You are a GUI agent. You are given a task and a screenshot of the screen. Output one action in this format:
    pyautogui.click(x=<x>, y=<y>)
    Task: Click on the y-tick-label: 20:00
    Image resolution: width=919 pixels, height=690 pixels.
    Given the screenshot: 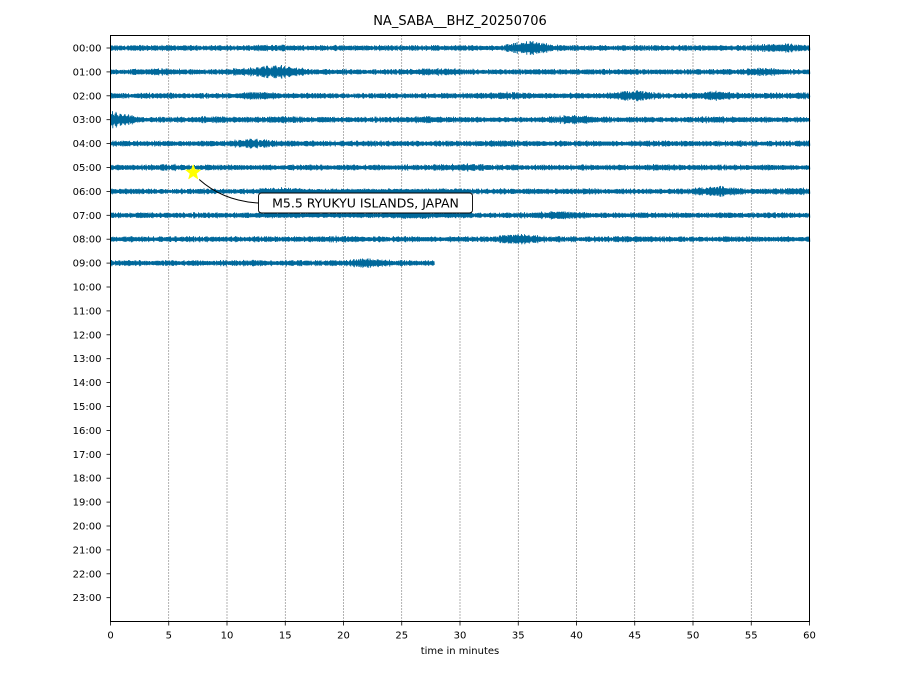 What is the action you would take?
    pyautogui.click(x=87, y=527)
    